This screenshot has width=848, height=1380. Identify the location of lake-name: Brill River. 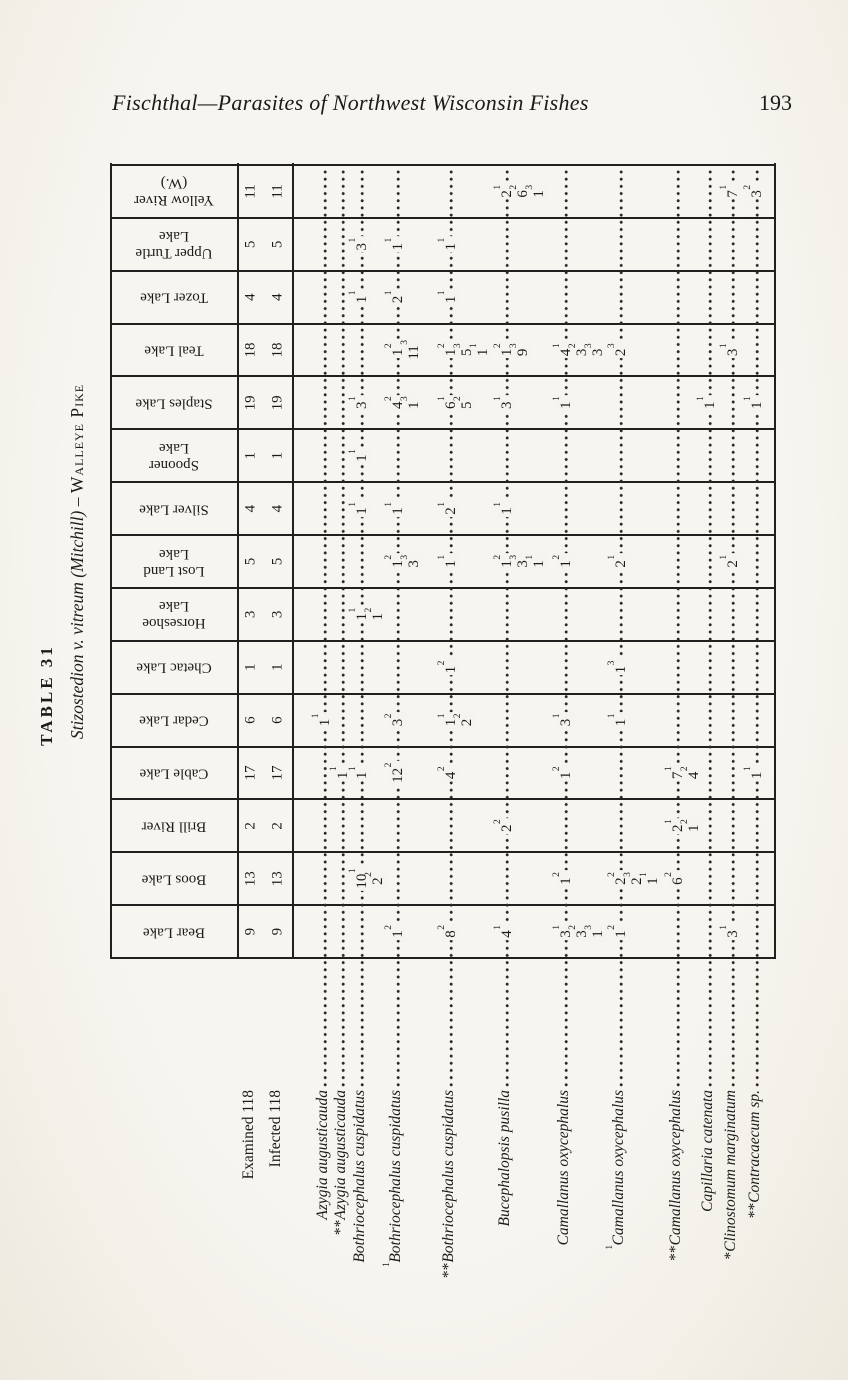
(174, 826).